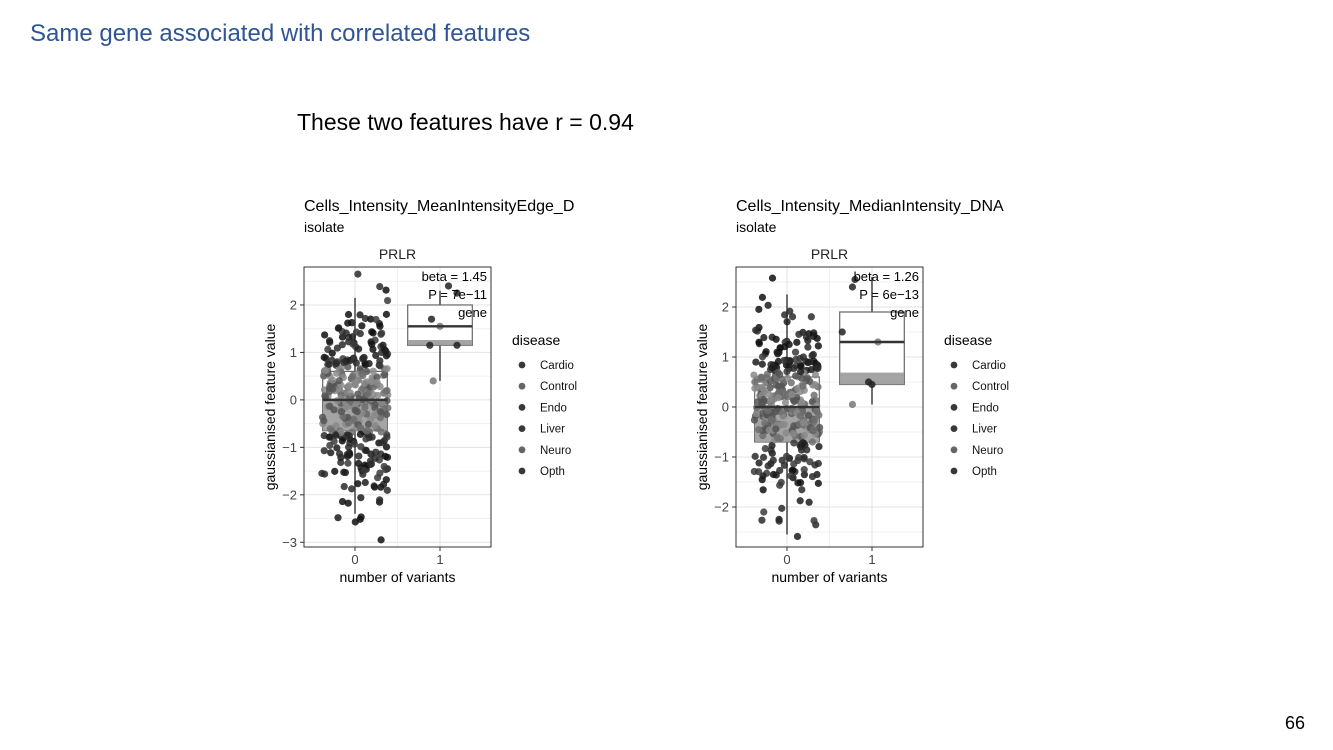 This screenshot has width=1333, height=750. What do you see at coordinates (725, 307) in the screenshot?
I see `y-tick-label: 2` at bounding box center [725, 307].